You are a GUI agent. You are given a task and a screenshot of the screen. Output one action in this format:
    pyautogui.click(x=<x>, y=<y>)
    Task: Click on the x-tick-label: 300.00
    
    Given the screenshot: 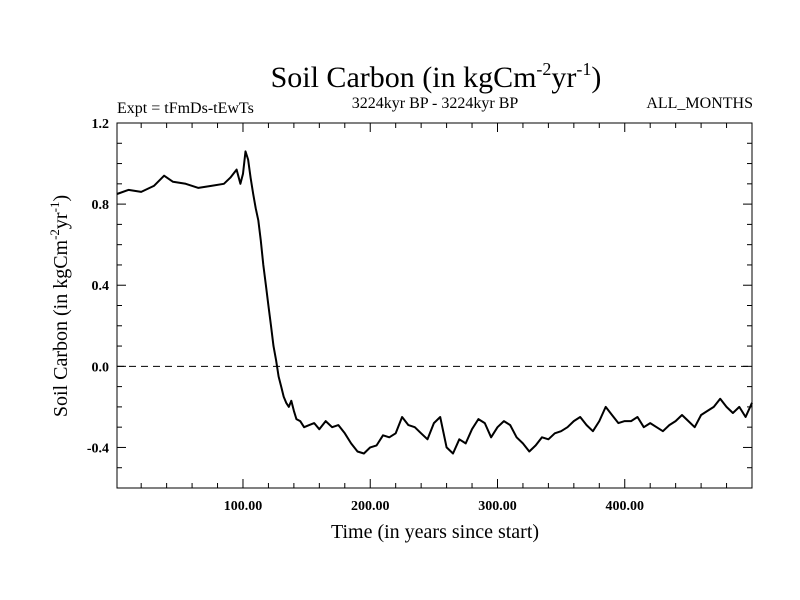 What is the action you would take?
    pyautogui.click(x=497, y=506)
    